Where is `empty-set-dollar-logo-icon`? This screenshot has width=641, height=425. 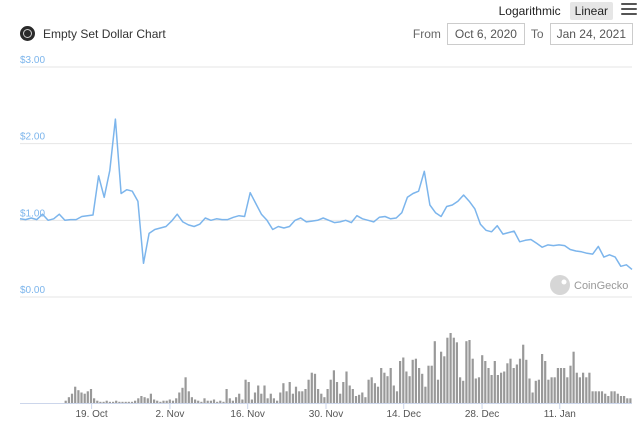 empty-set-dollar-logo-icon is located at coordinates (27, 33).